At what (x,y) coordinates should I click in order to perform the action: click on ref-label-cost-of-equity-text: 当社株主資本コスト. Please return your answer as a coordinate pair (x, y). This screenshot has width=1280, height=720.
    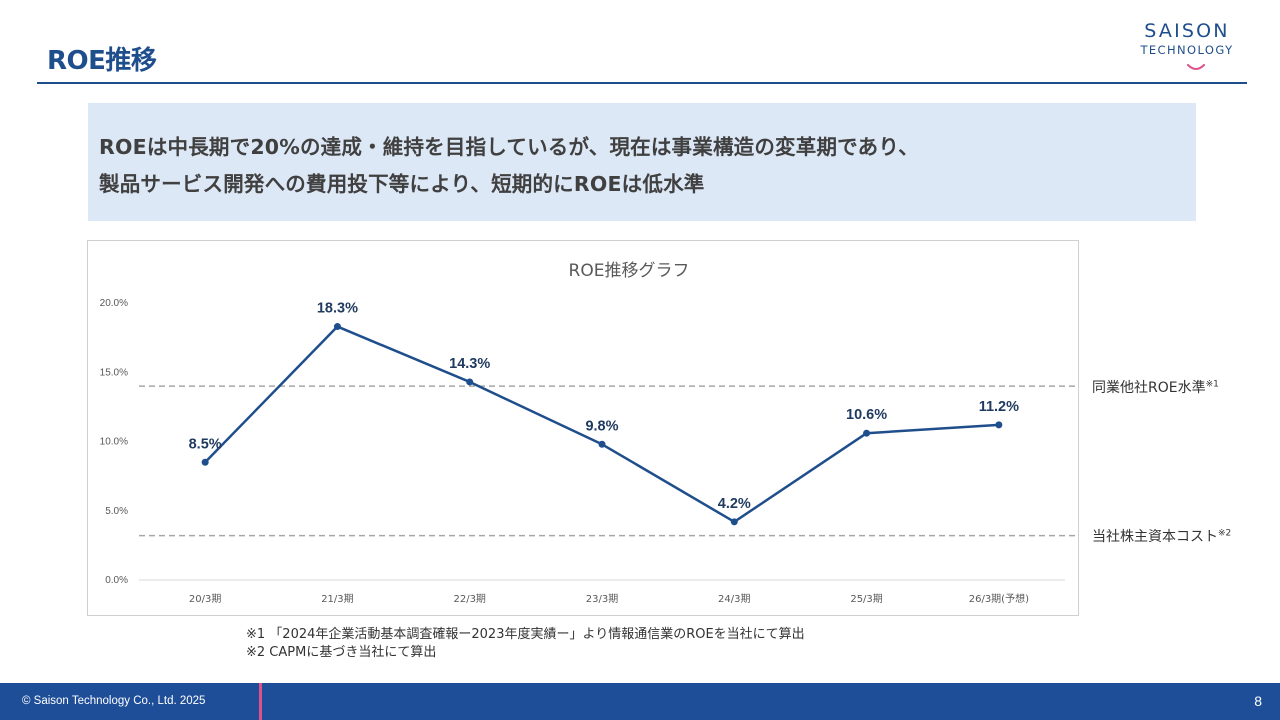
    Looking at the image, I should click on (1155, 537).